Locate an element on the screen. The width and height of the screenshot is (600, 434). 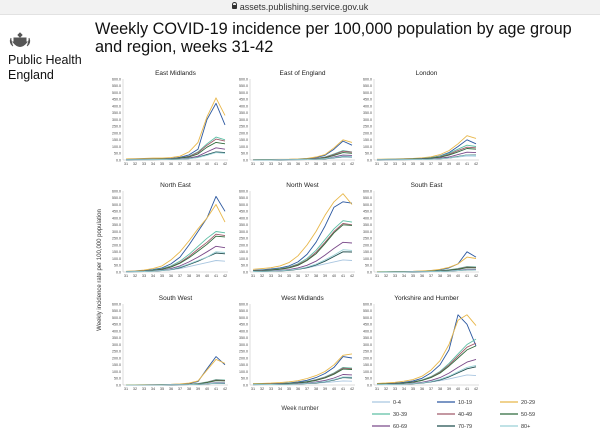
panel-title: East Midlands is located at coordinates (176, 73).